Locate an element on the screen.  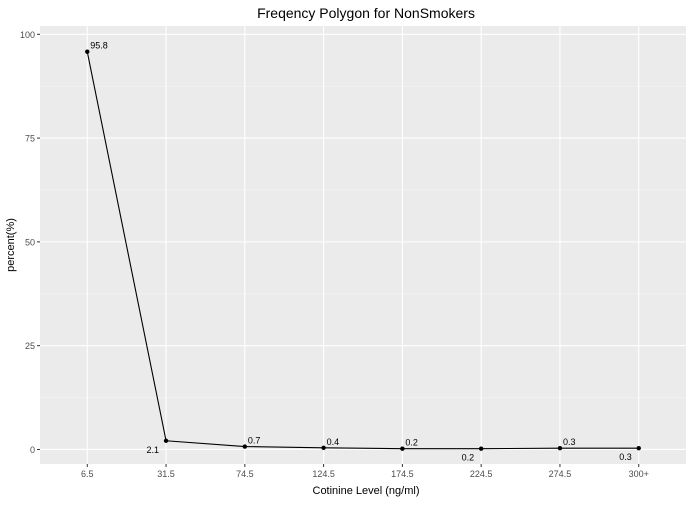
y-tick-label: 25 is located at coordinates (30, 346).